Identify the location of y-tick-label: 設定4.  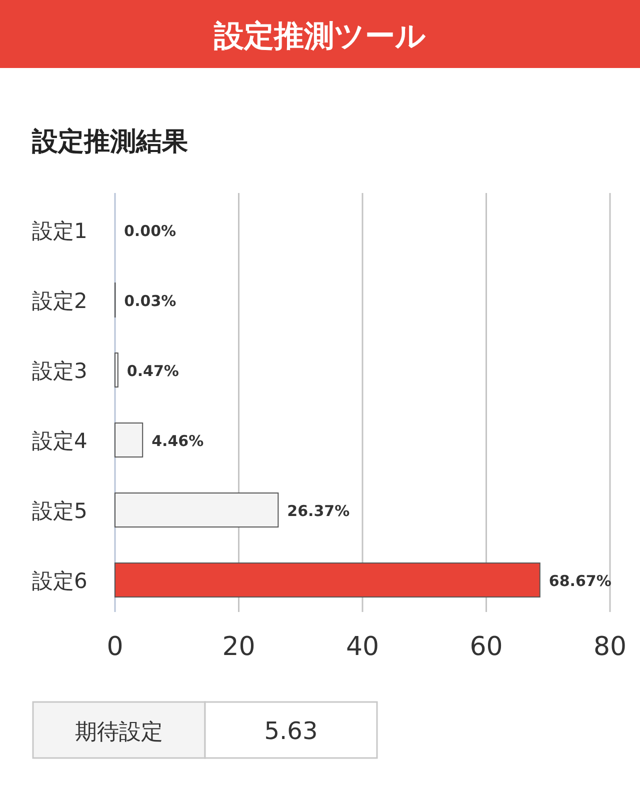
(60, 441).